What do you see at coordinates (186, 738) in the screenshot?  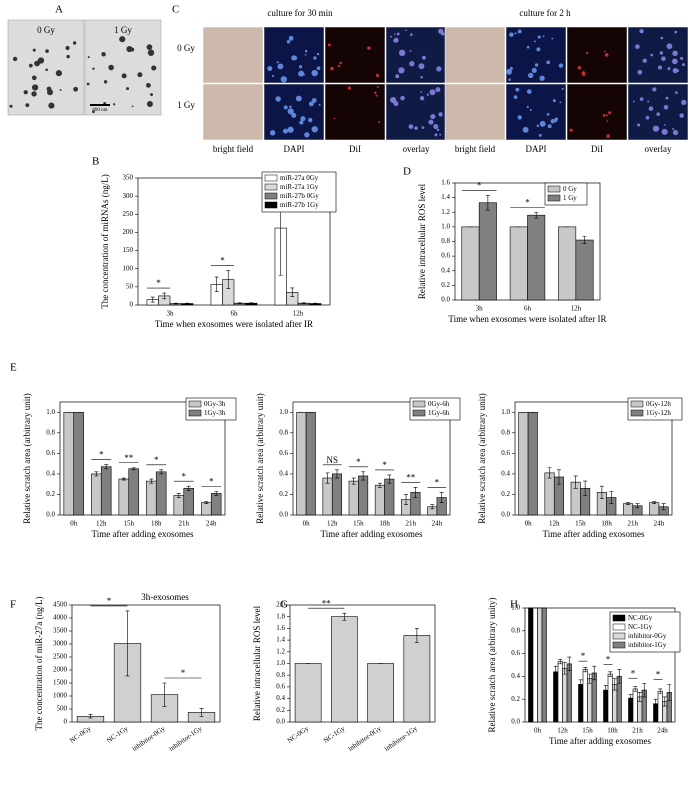 I see `x-tick-label: inhibitor-1Gy` at bounding box center [186, 738].